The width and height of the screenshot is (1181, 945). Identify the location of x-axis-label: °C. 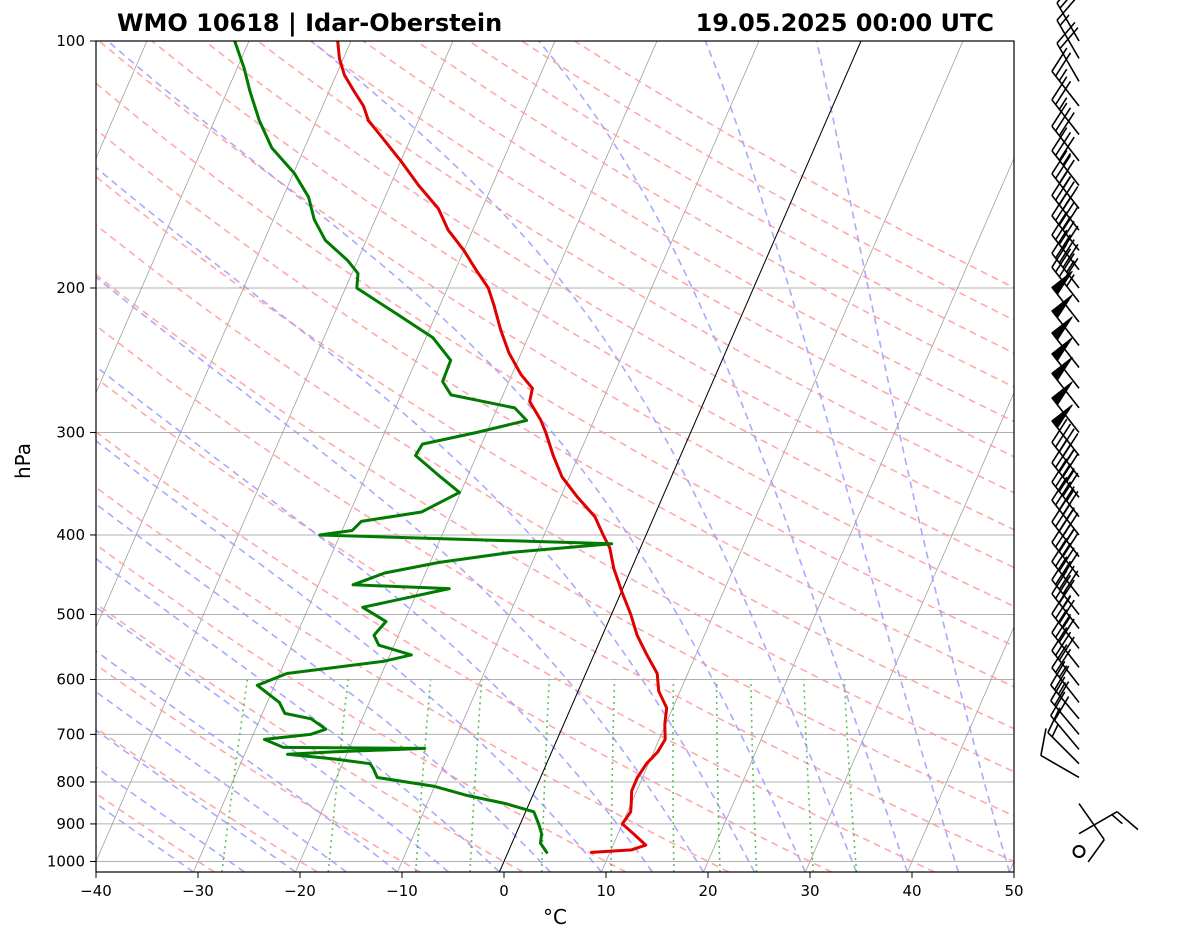
(555, 917).